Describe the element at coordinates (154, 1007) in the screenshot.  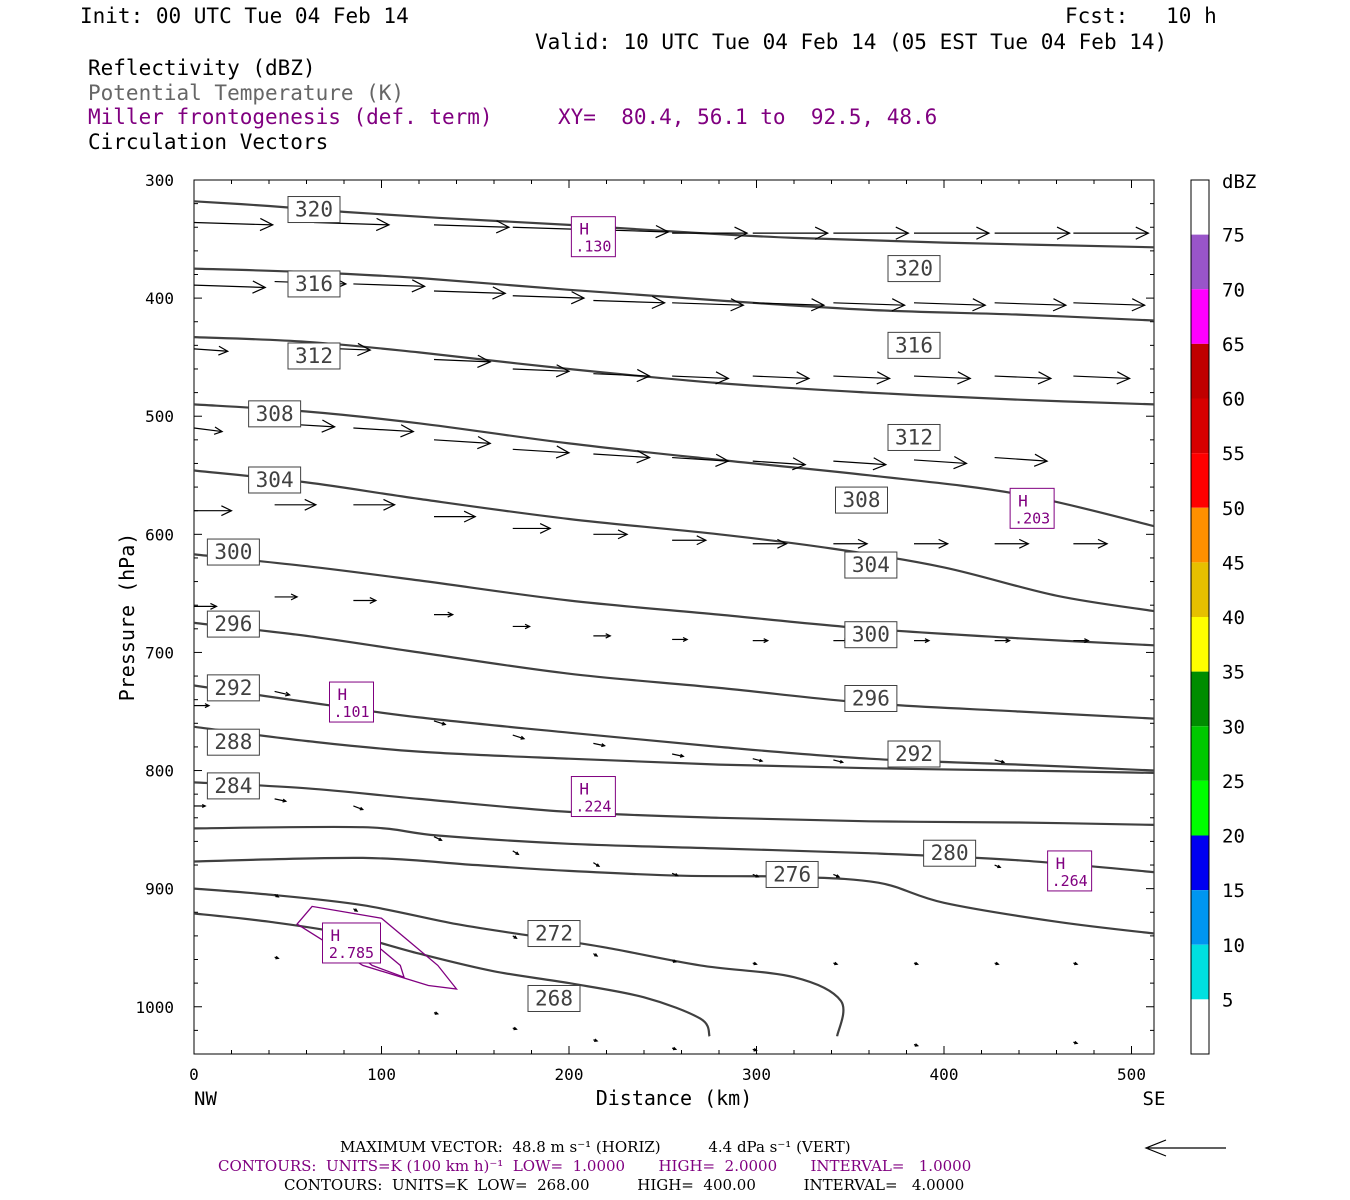
I see `y-tick-label: 1000` at that location.